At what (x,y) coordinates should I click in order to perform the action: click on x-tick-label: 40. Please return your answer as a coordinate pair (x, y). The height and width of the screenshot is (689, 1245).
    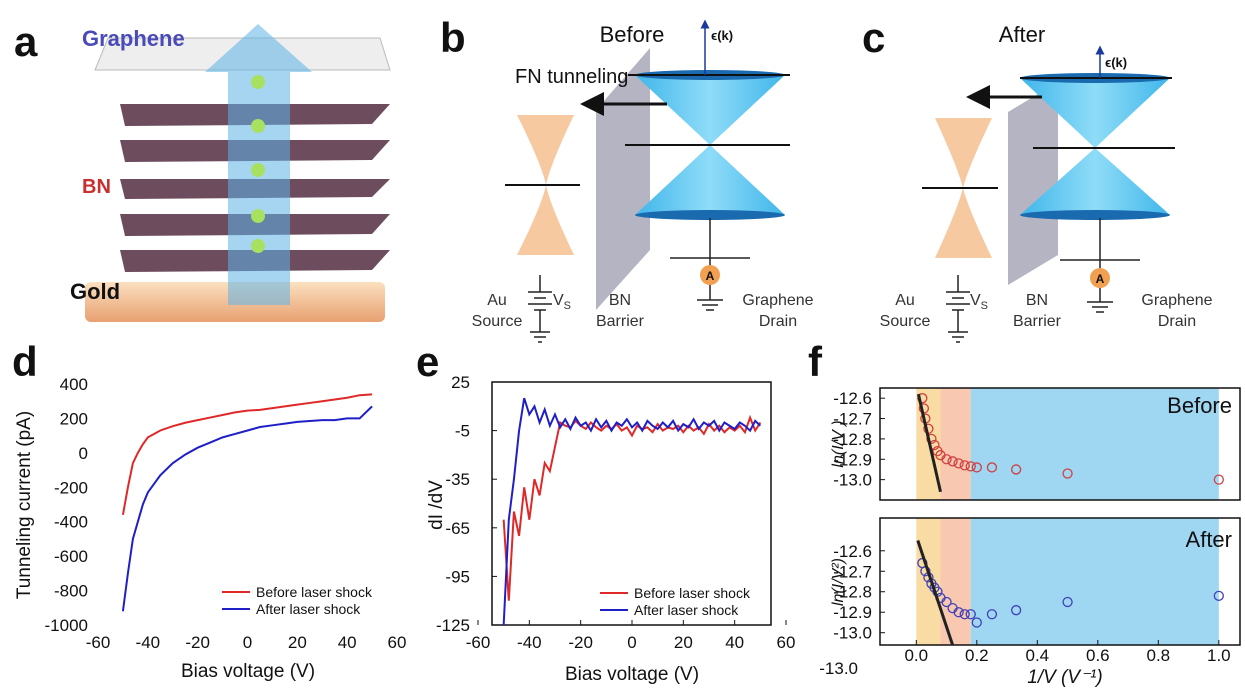
    Looking at the image, I should click on (734, 642).